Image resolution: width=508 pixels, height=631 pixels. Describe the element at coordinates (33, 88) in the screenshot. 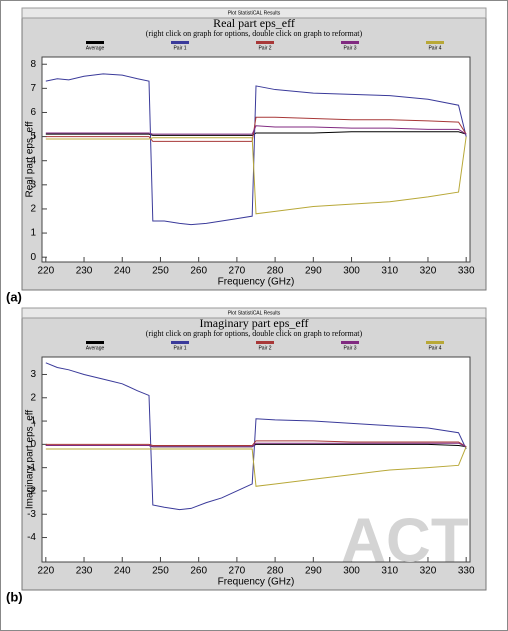

I see `y-tick-label: 7` at that location.